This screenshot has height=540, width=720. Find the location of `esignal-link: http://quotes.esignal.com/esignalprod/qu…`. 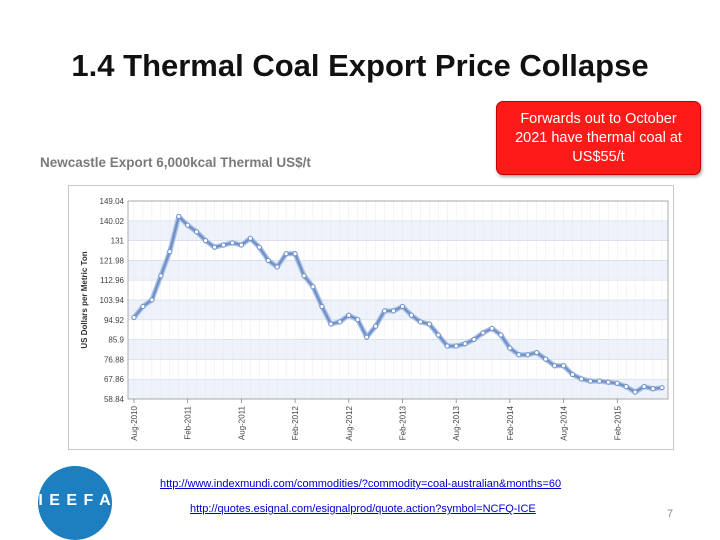

esignal-link: http://quotes.esignal.com/esignalprod/qu… is located at coordinates (363, 509).